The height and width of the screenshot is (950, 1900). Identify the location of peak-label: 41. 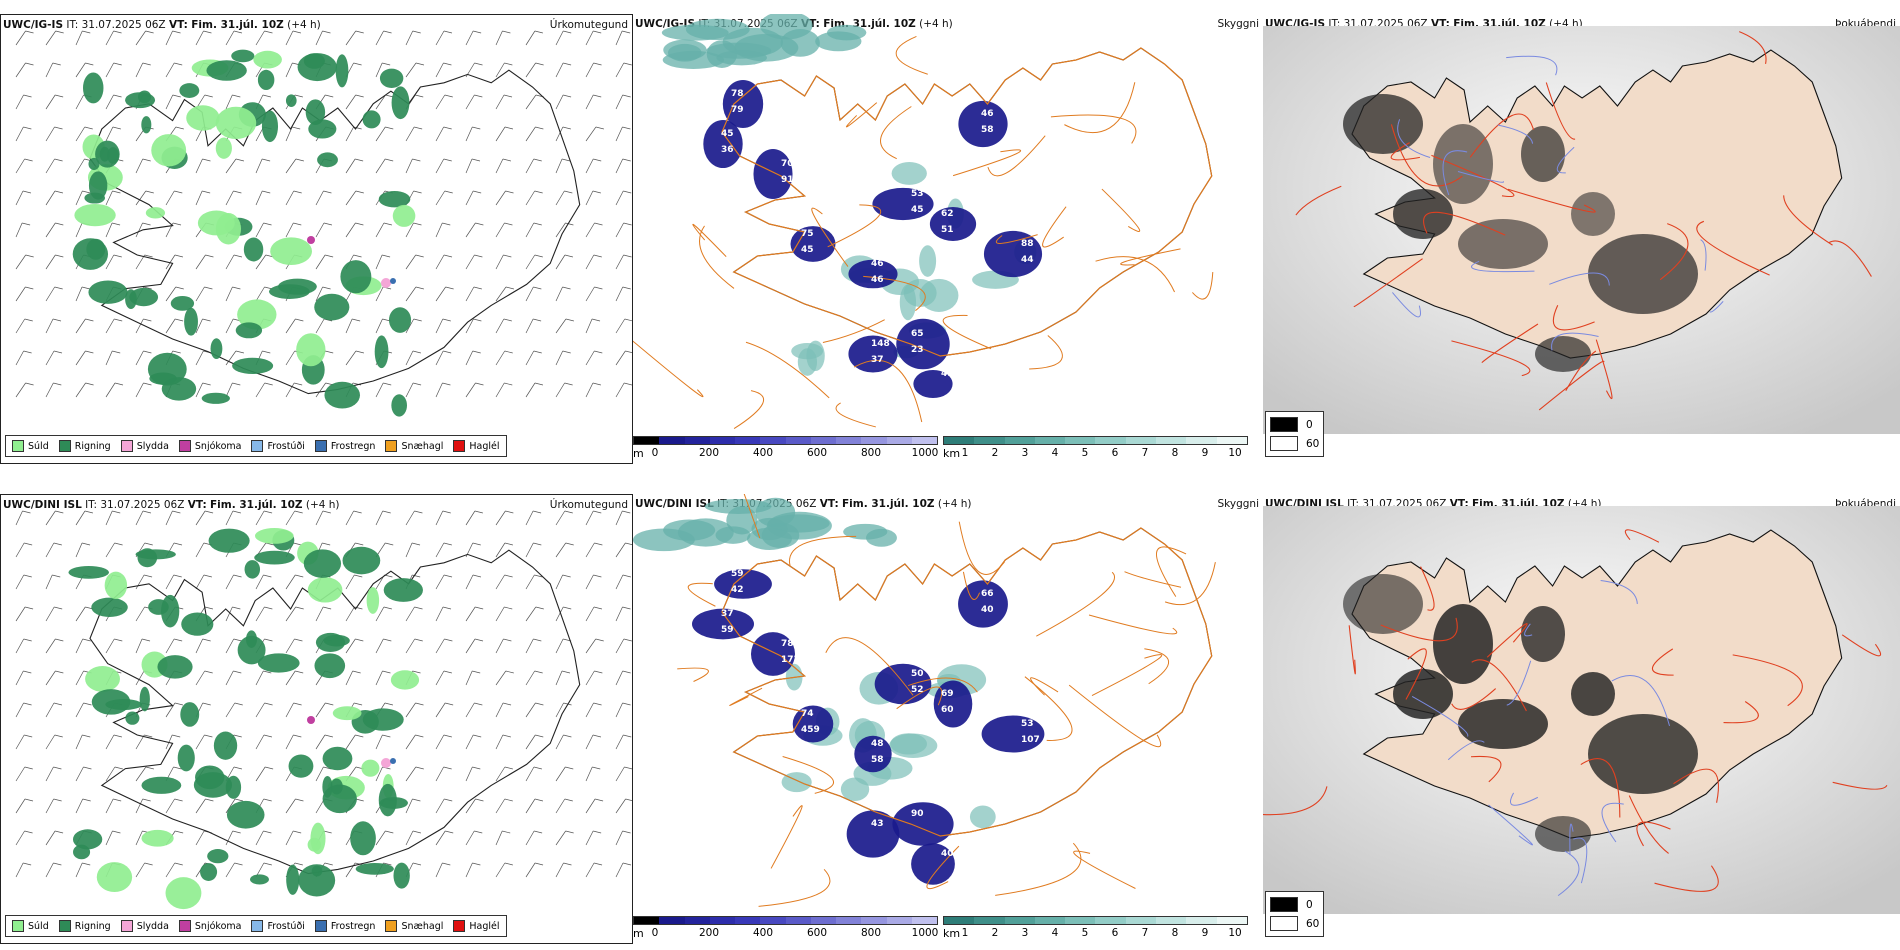
(947, 374).